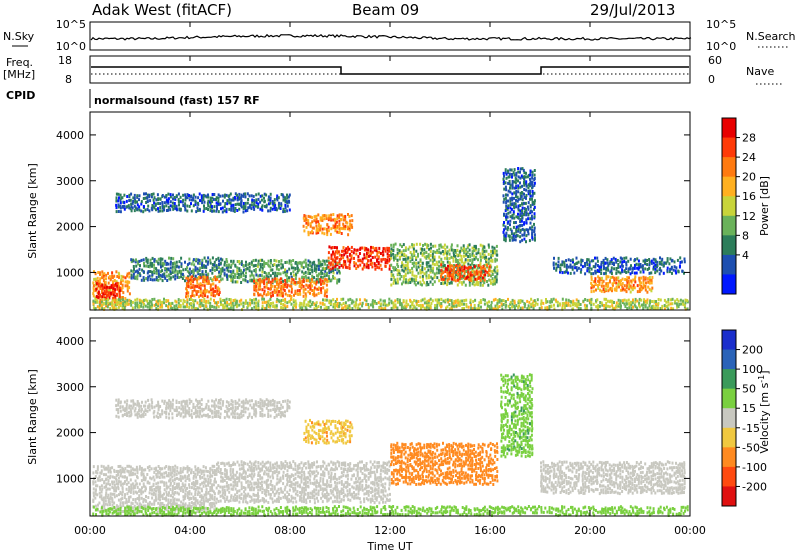 The width and height of the screenshot is (800, 554). Describe the element at coordinates (729, 128) in the screenshot. I see `colorbar-swatch` at that location.